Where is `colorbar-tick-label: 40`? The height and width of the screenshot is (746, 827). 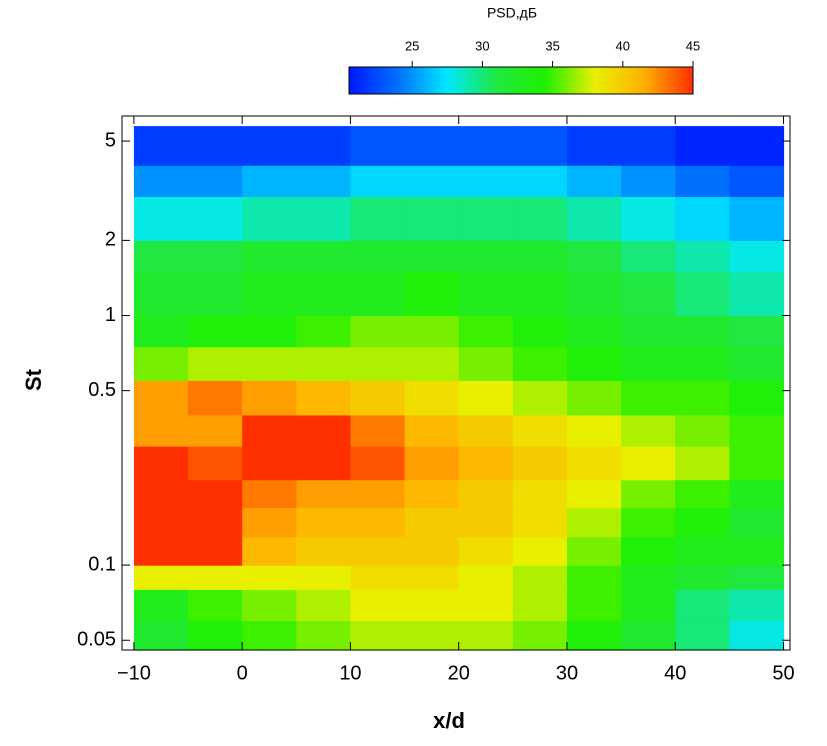 colorbar-tick-label: 40 is located at coordinates (623, 45).